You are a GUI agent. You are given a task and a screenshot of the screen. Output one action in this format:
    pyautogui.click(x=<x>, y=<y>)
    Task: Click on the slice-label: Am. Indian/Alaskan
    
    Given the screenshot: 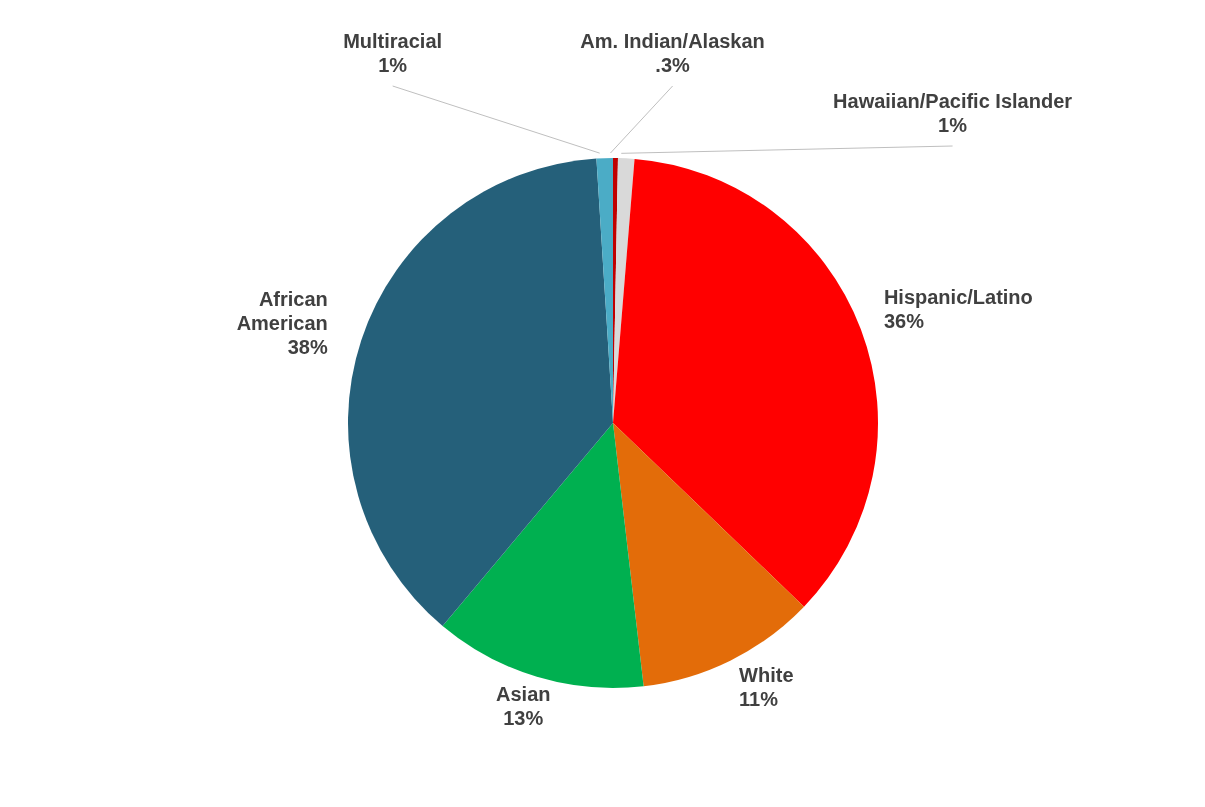 What is the action you would take?
    pyautogui.click(x=672, y=41)
    